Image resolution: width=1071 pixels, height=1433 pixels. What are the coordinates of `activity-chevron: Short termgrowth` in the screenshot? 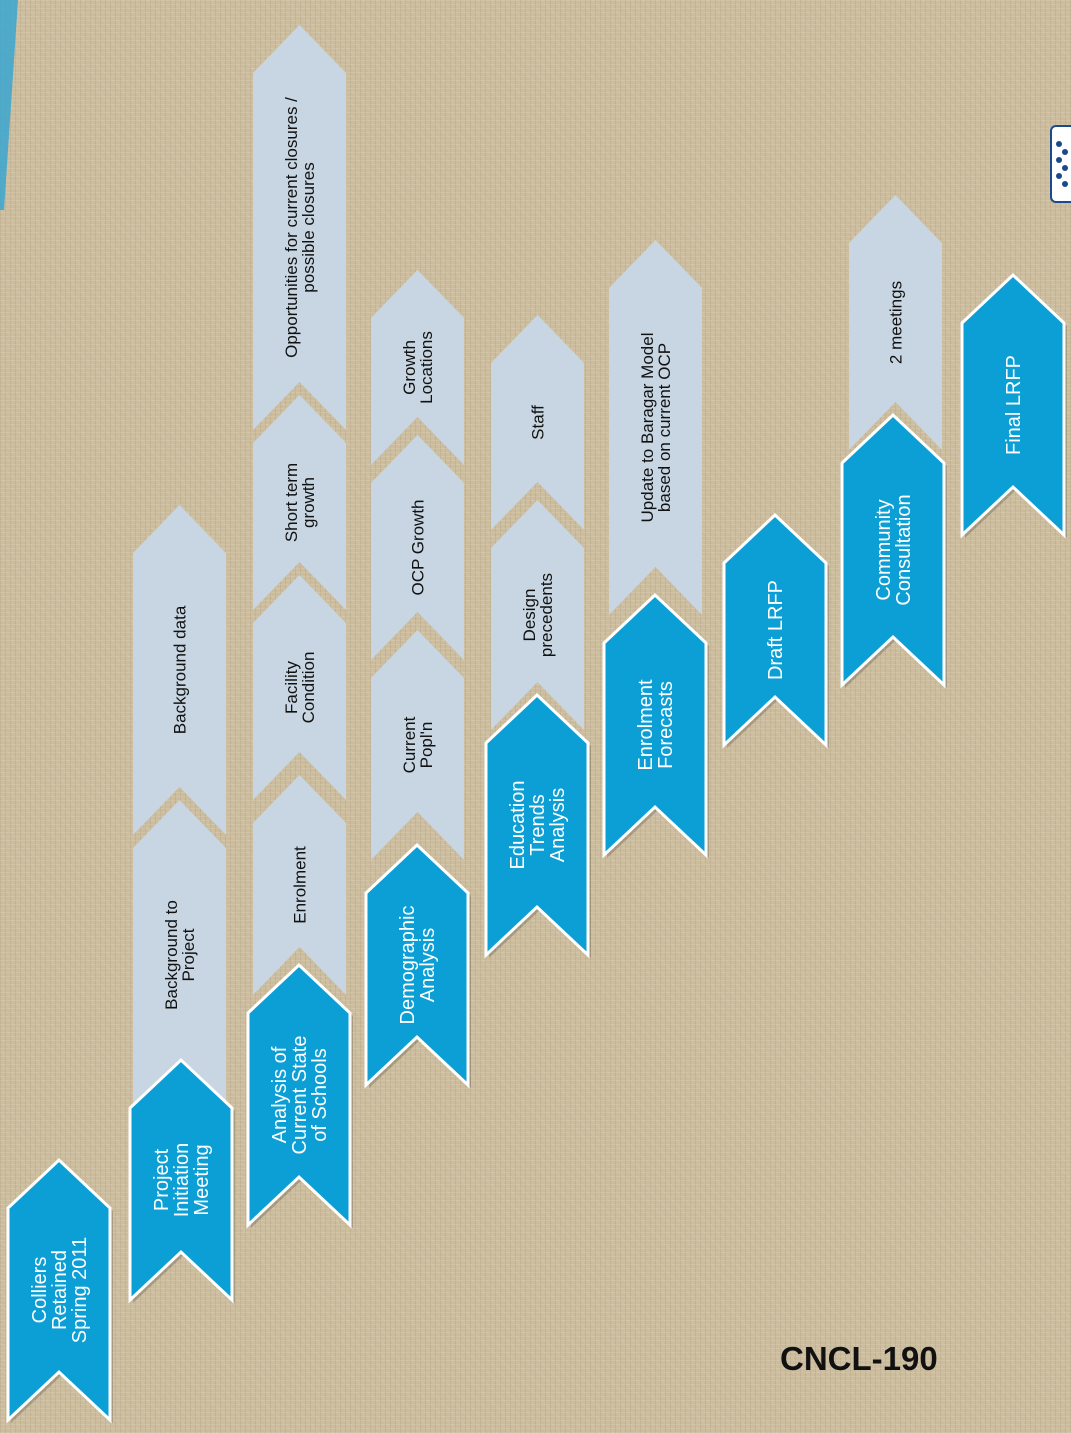 It's located at (299, 502).